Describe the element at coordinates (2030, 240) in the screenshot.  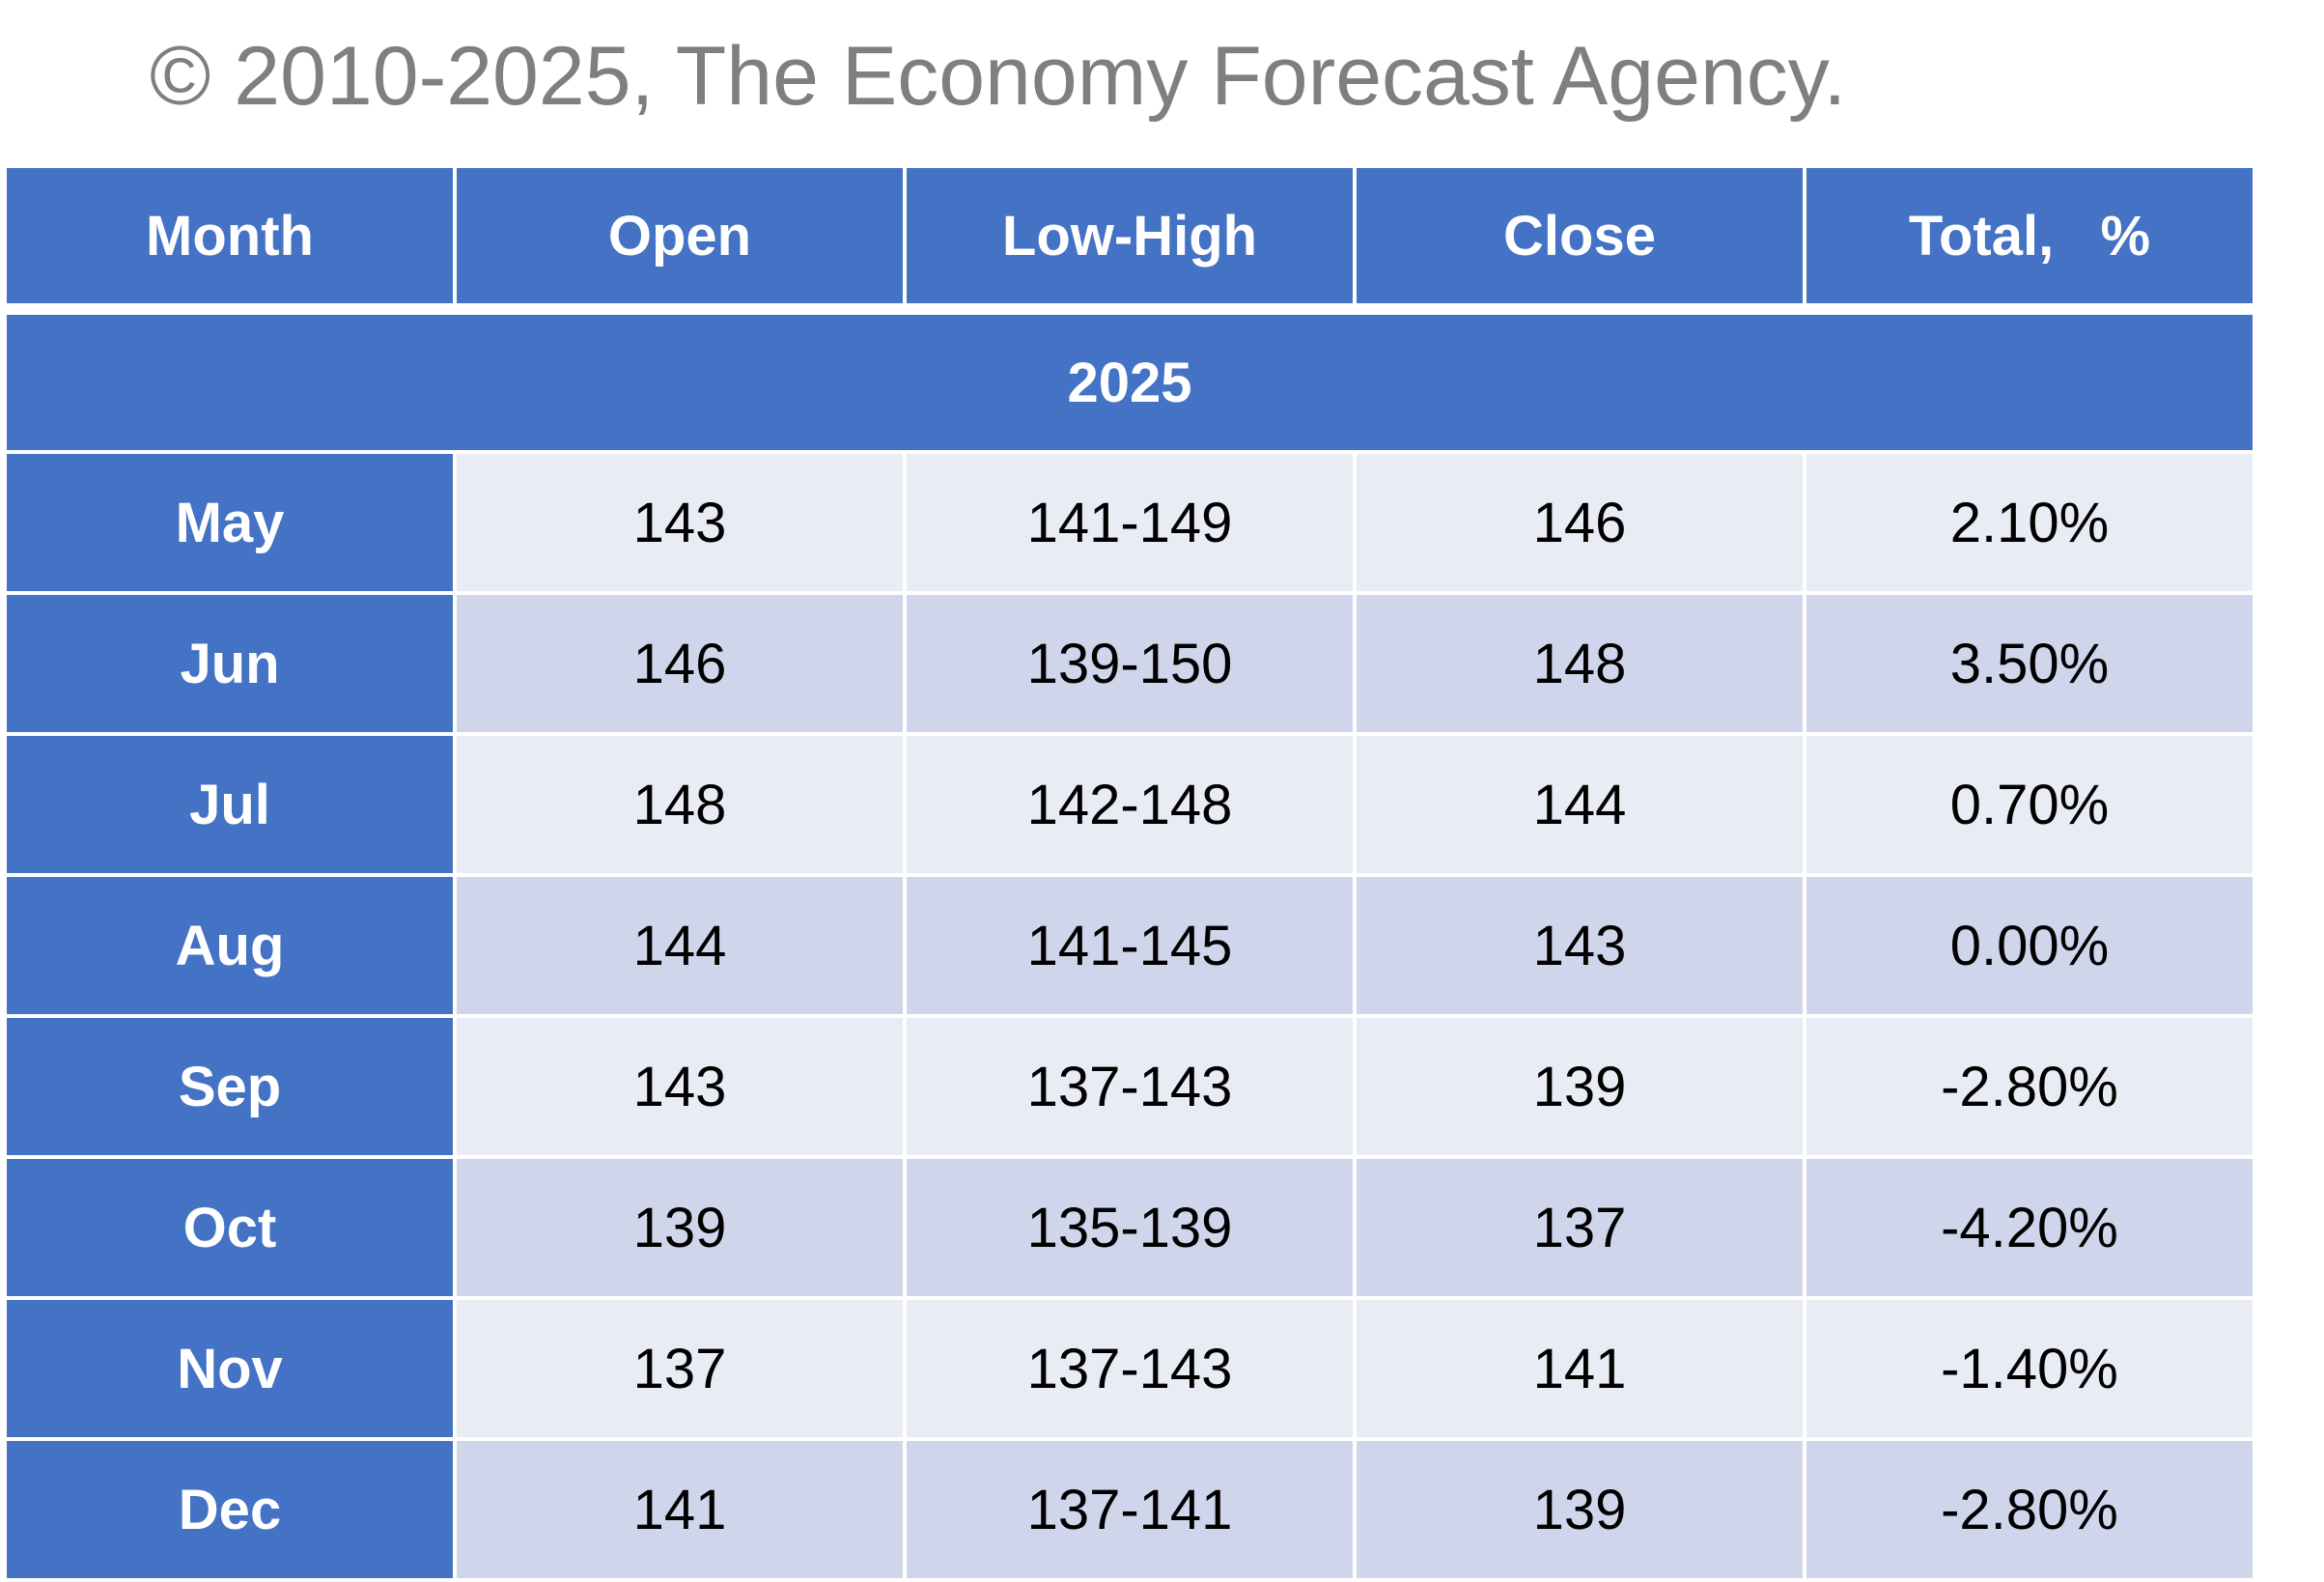
I see `column-header-total: Total, %` at that location.